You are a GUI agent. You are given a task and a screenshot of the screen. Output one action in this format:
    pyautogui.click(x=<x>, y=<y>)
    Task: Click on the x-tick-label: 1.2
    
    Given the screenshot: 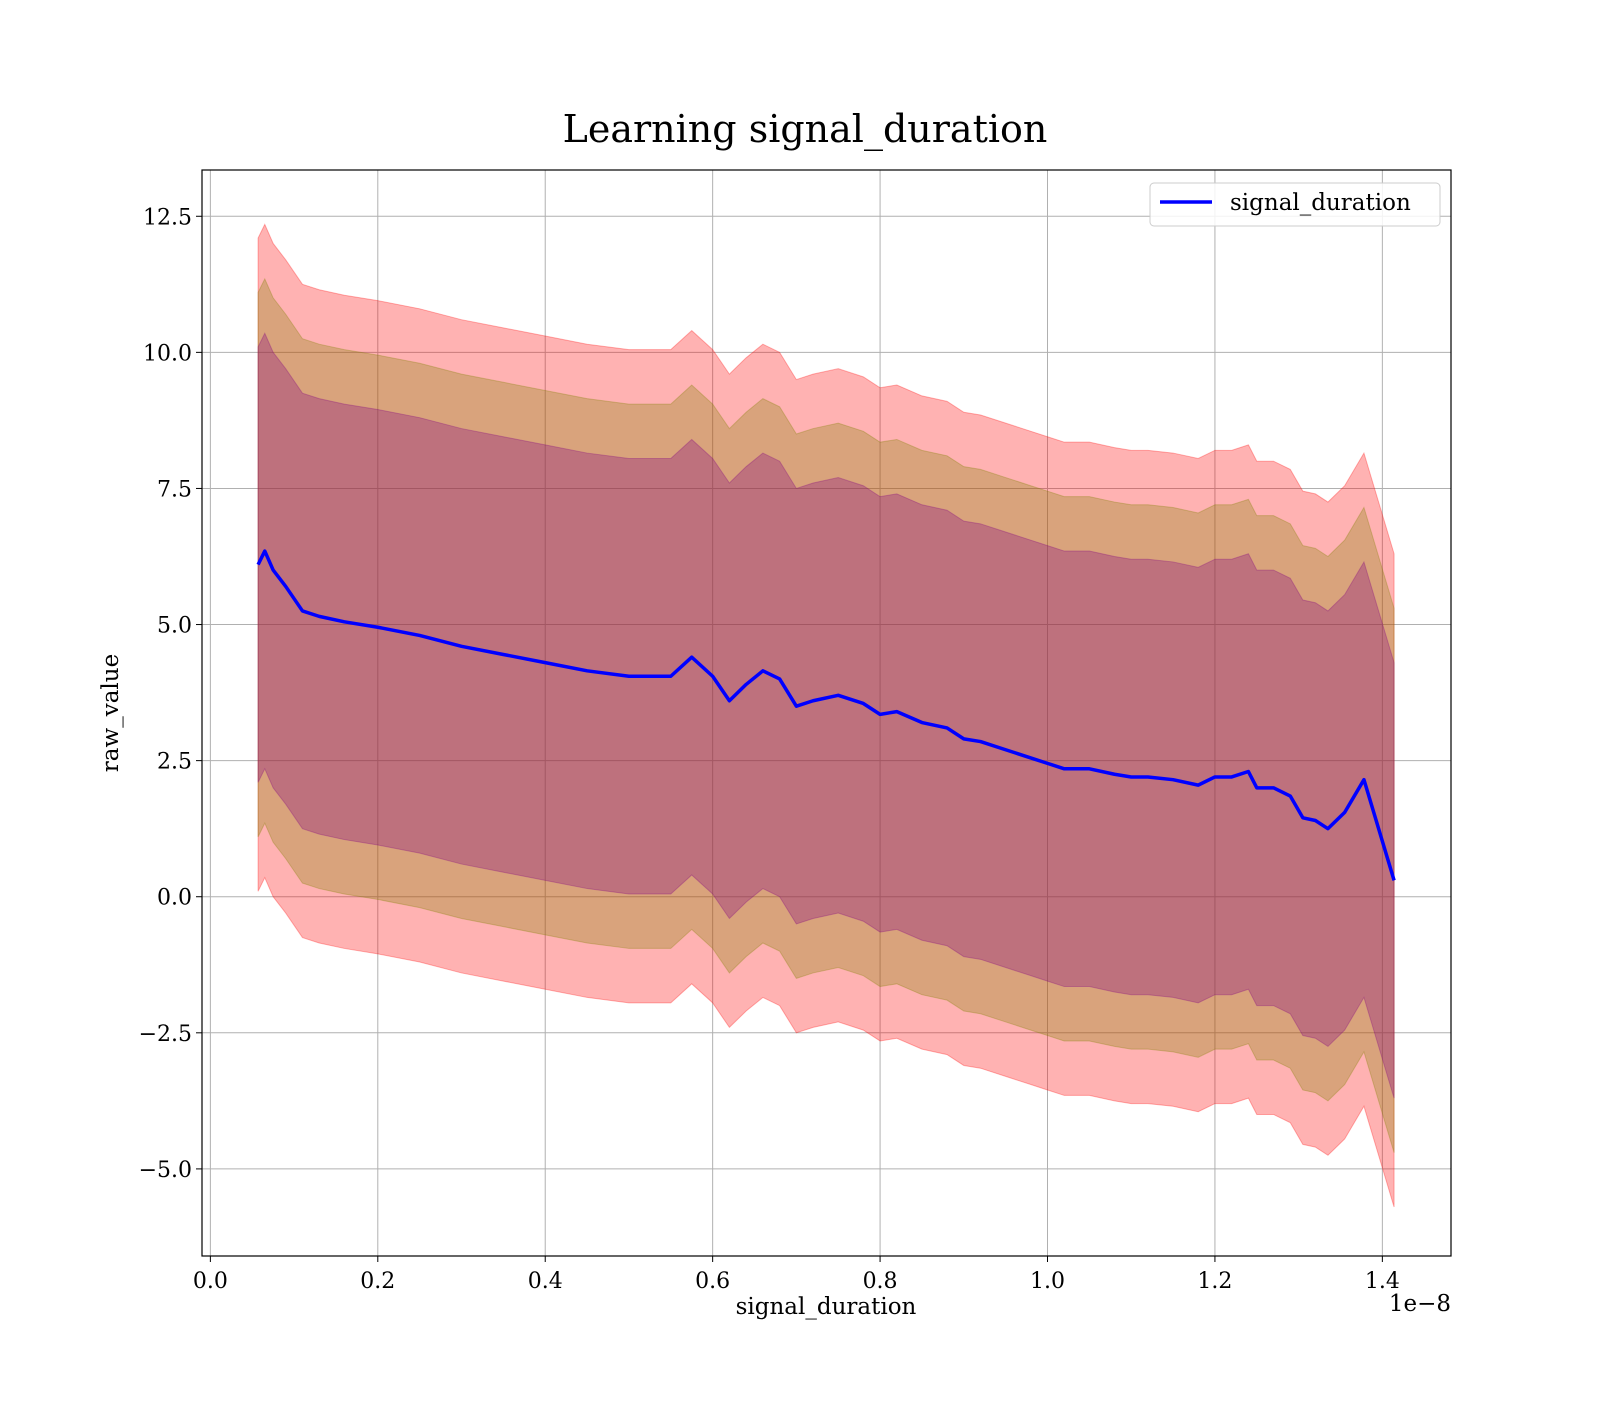 What is the action you would take?
    pyautogui.click(x=1214, y=1281)
    